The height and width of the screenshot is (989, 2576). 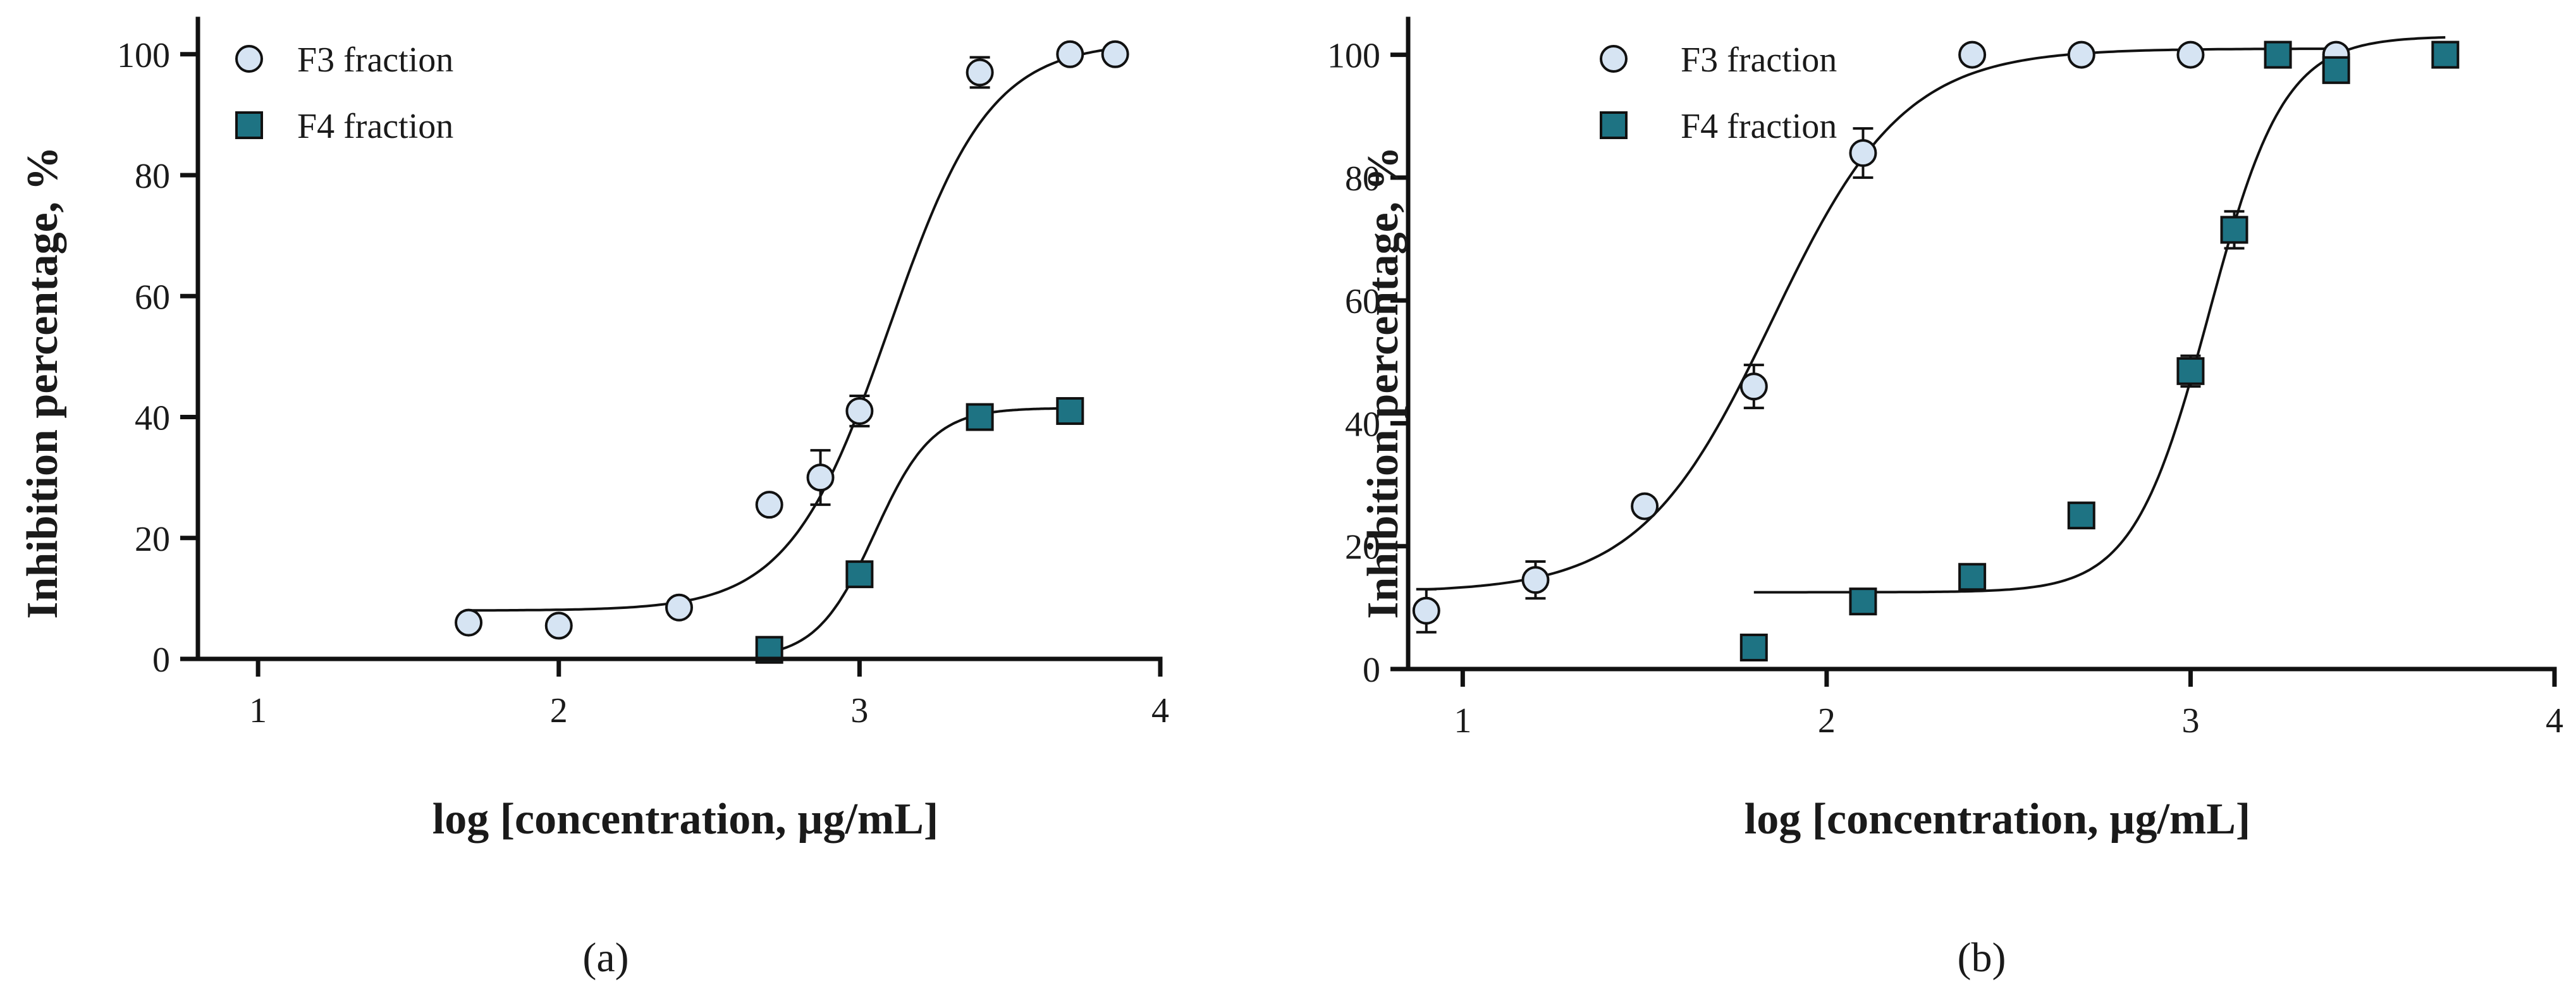 What do you see at coordinates (1383, 382) in the screenshot?
I see `panel-b-y-axis-title: Inhibition percentage, %` at bounding box center [1383, 382].